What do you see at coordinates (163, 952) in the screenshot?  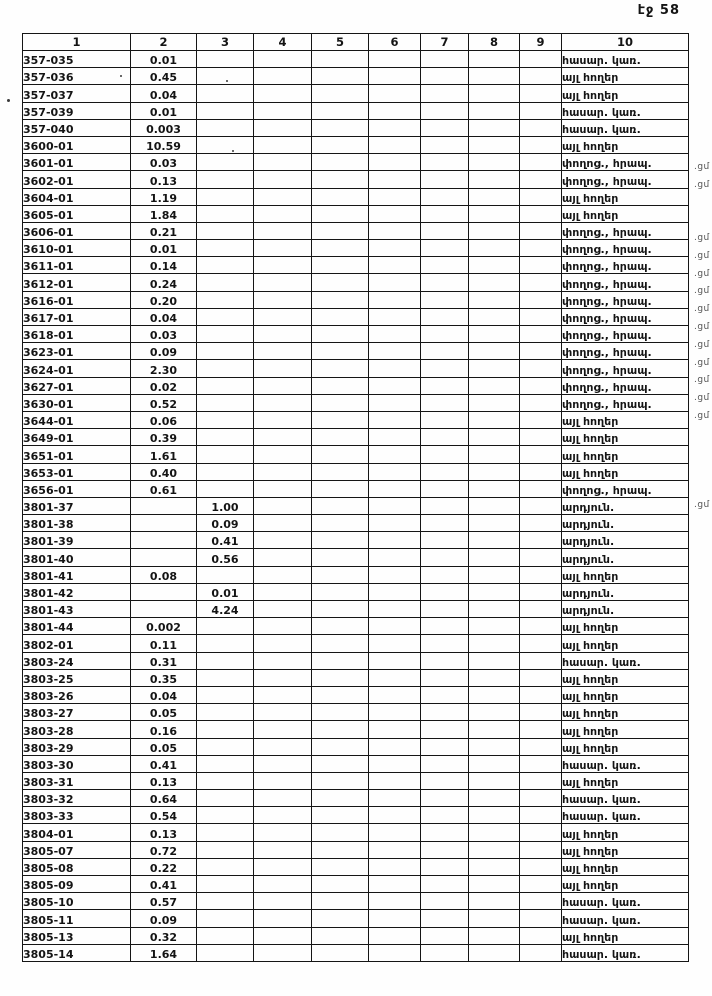 I see `cell-area-col2: 1.64` at bounding box center [163, 952].